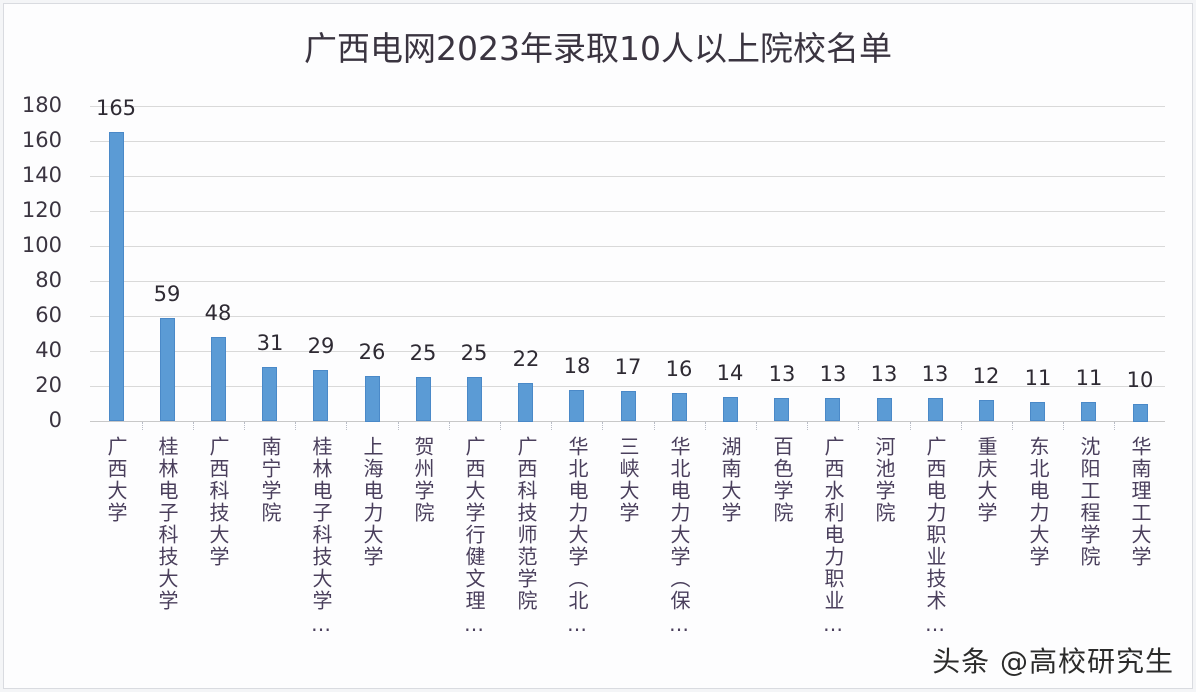  I want to click on y-tick-label: 80, so click(48, 280).